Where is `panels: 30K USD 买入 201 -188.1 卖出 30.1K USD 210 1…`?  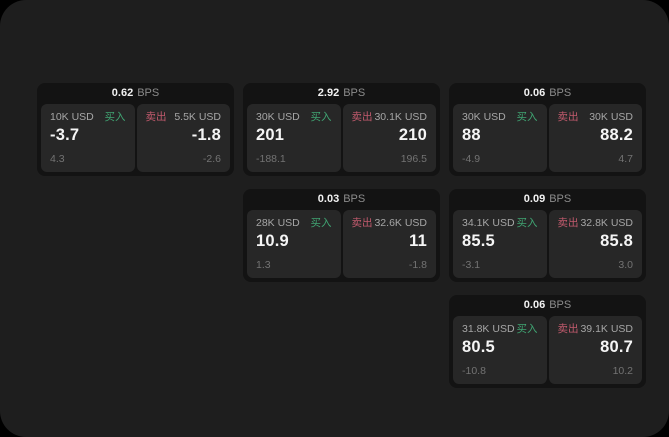 panels: 30K USD 买入 201 -188.1 卖出 30.1K USD 210 1… is located at coordinates (341, 138).